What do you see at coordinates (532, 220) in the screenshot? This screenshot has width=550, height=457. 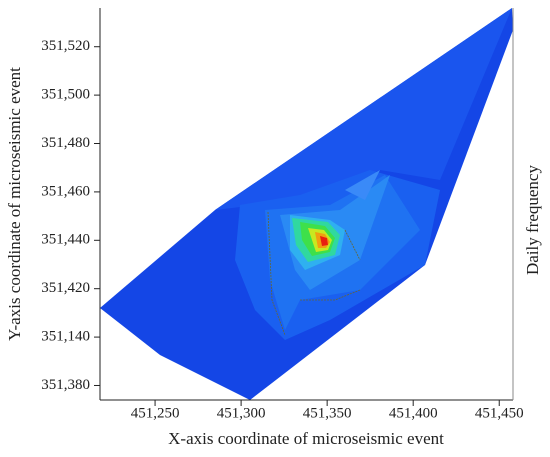 I see `colorbar-title: Daily frequency` at bounding box center [532, 220].